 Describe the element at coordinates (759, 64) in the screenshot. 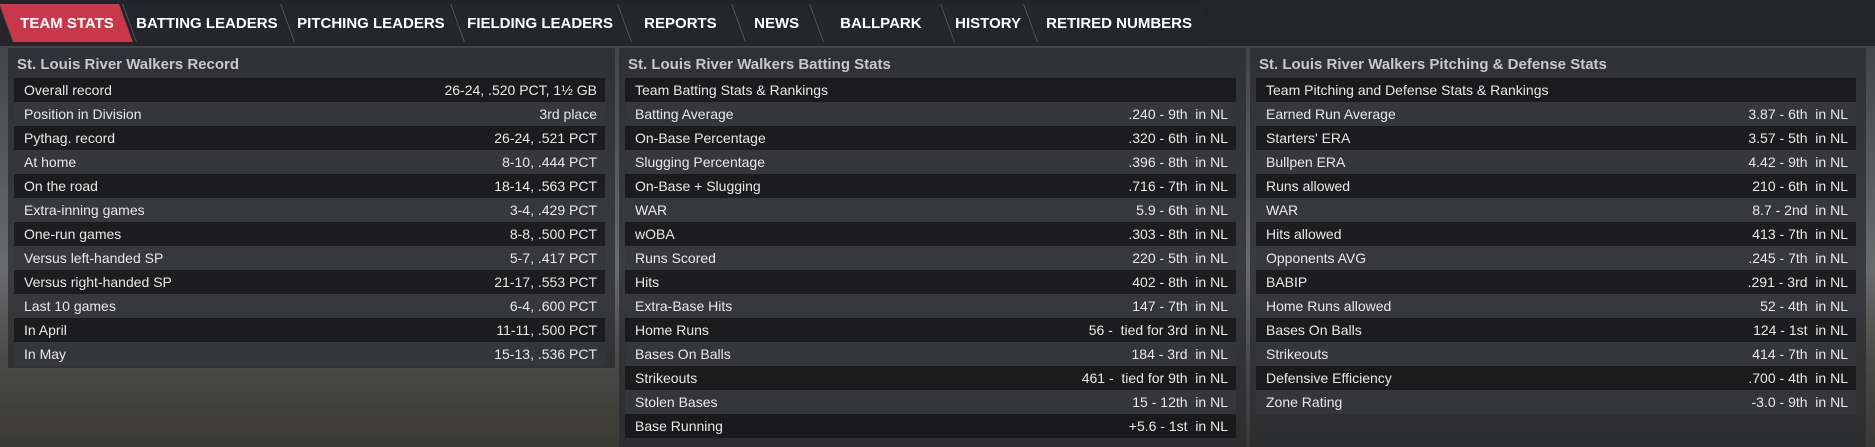

I see `panel-title: St. Louis River Walkers Batting Stats` at that location.